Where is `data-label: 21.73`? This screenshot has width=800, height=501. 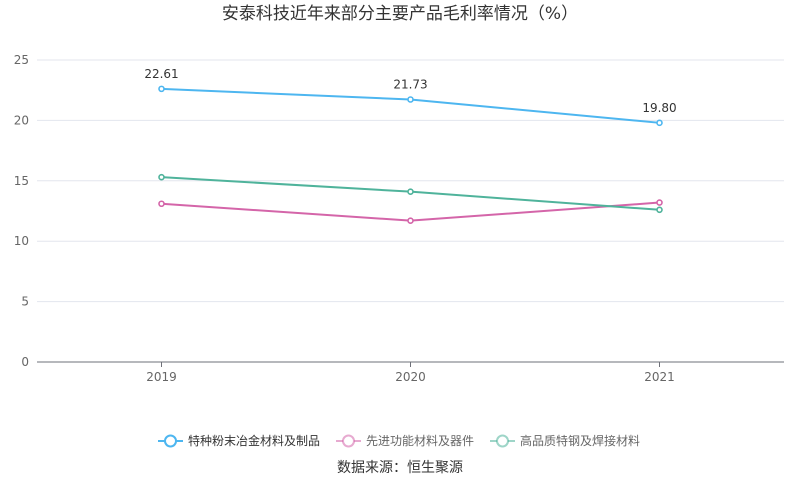
data-label: 21.73 is located at coordinates (410, 85).